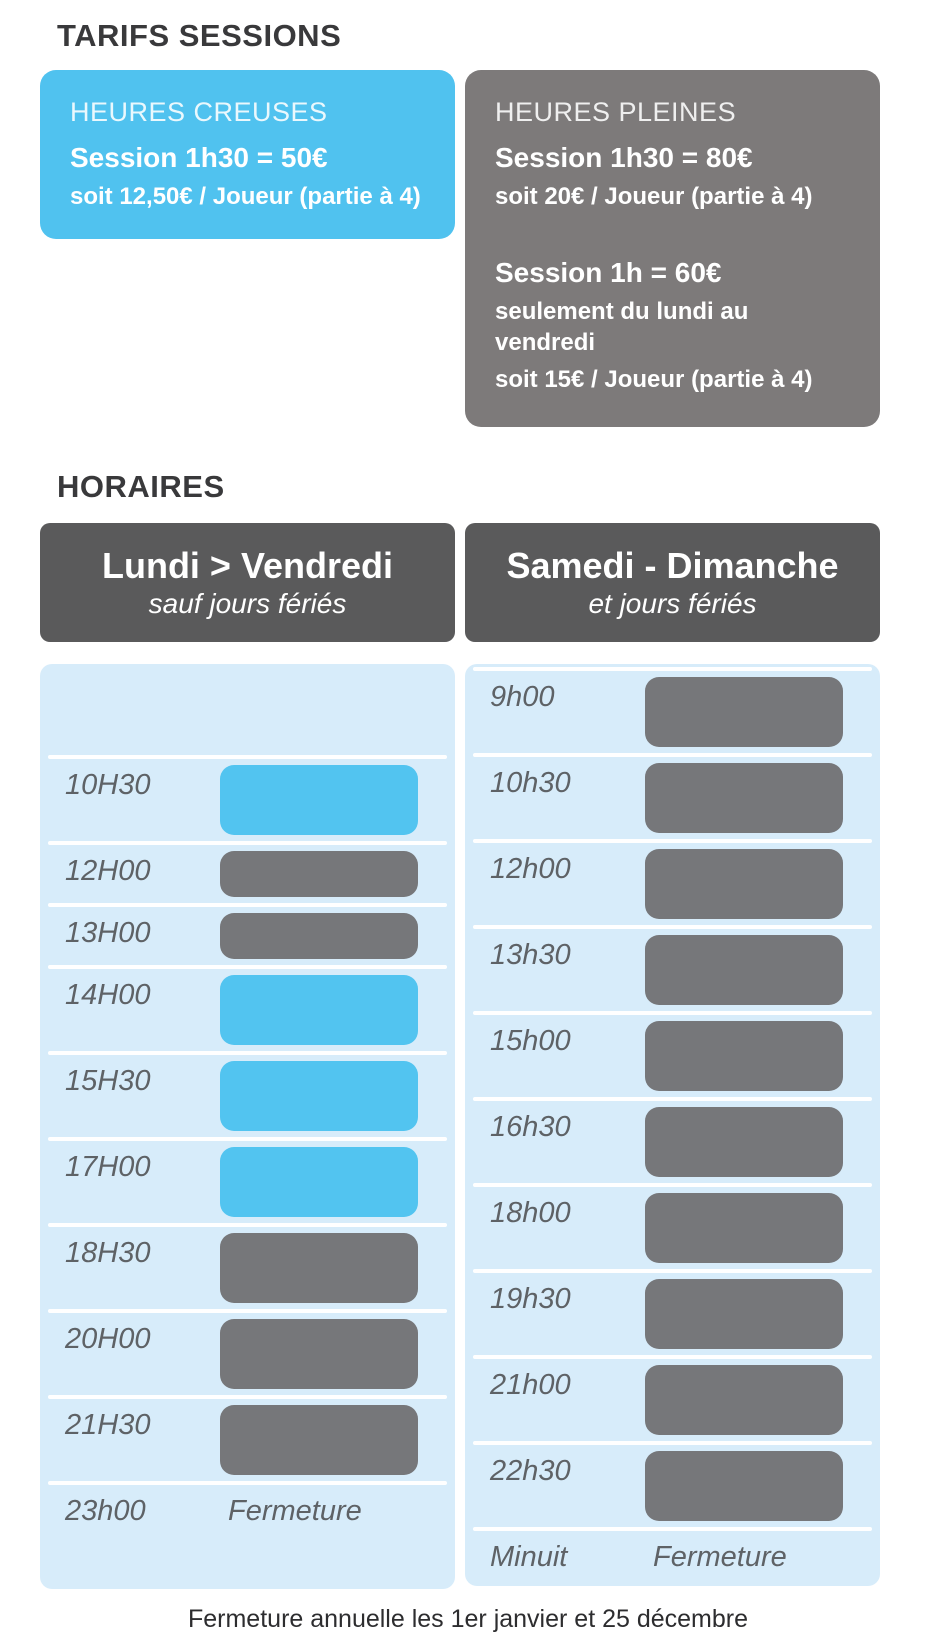  Describe the element at coordinates (530, 1127) in the screenshot. I see `time-label: 16h30` at that location.